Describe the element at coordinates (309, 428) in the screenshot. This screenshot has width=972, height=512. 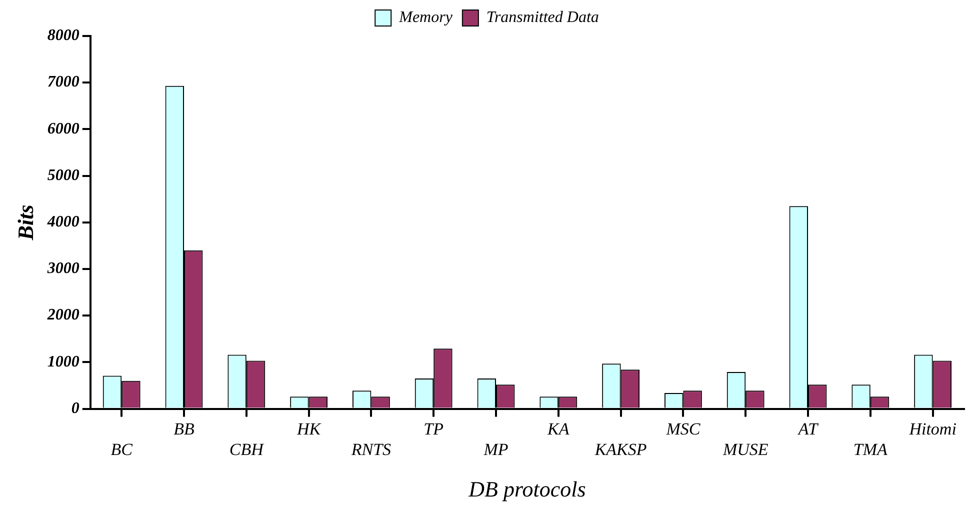
I see `x-tick-label: HK` at that location.